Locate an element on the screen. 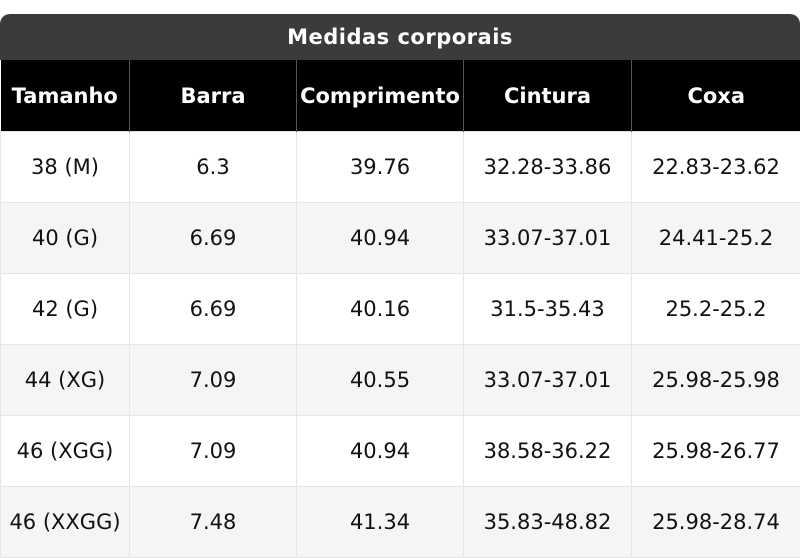 The height and width of the screenshot is (558, 800). table-cell: 40 (G) is located at coordinates (65, 238).